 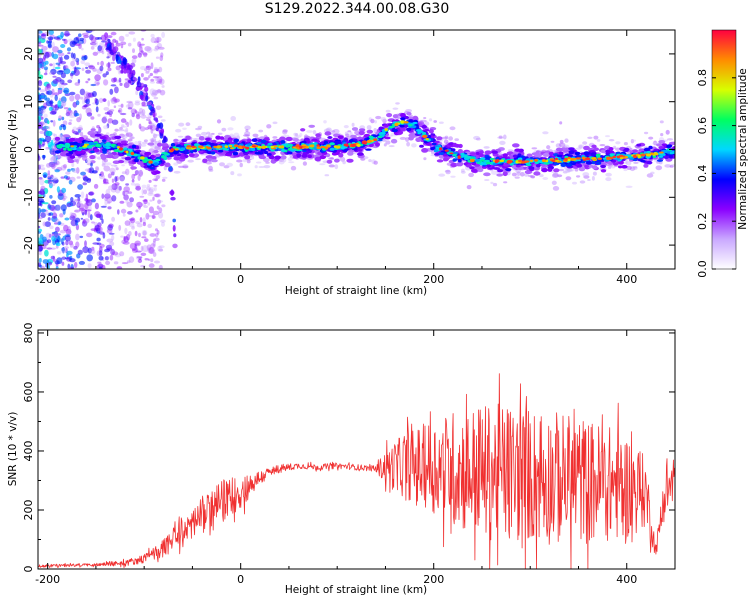 I want to click on snr-x-tick: 400, so click(x=626, y=458).